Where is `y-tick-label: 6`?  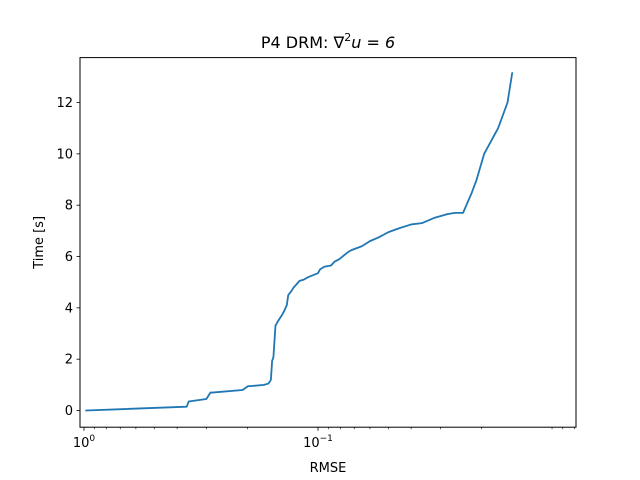 y-tick-label: 6 is located at coordinates (69, 257).